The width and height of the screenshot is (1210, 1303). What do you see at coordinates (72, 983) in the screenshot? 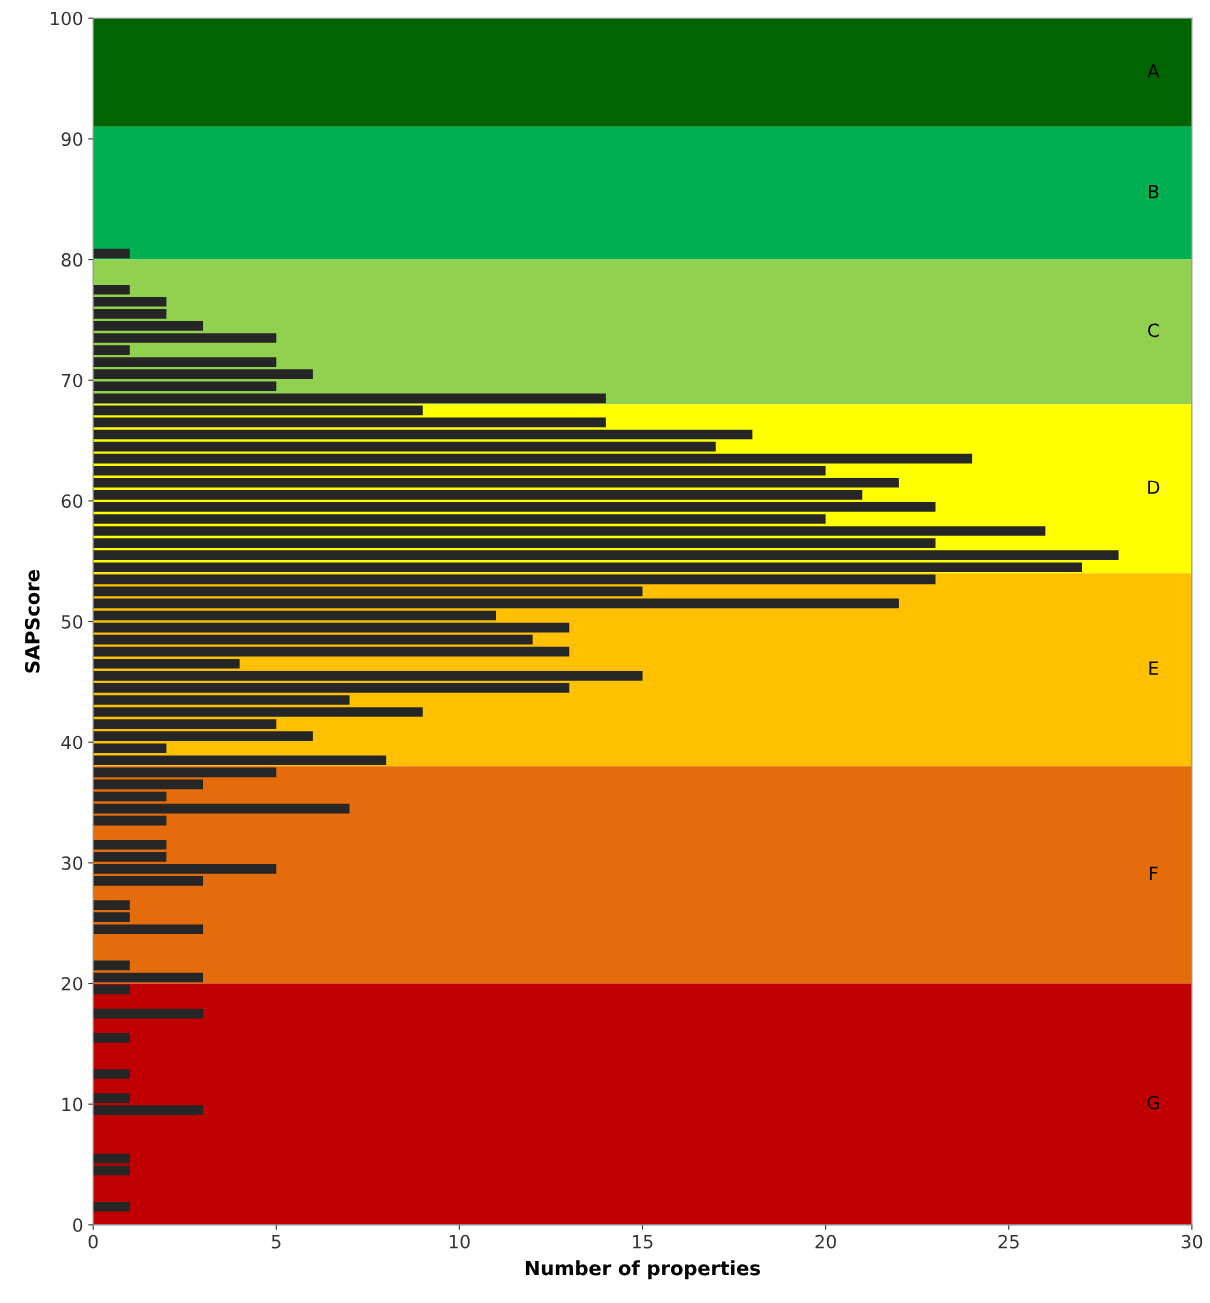
I see `y-tick-label: 20` at bounding box center [72, 983].